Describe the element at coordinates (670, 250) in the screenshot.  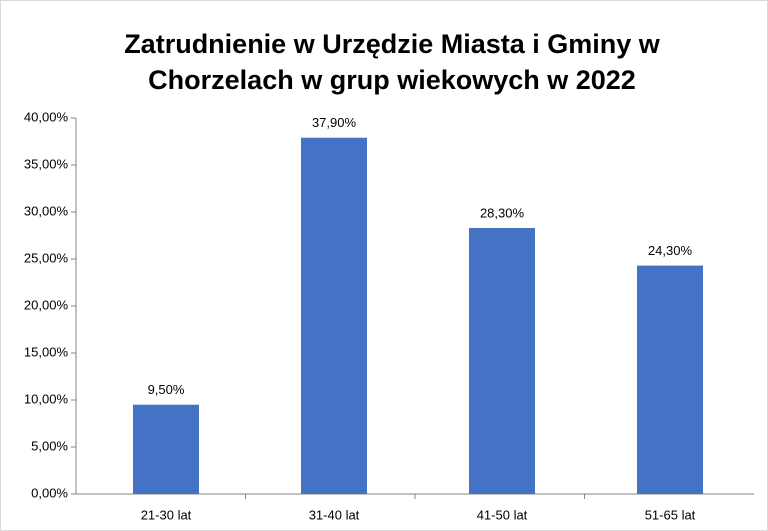
I see `data-label: 24,30%` at that location.